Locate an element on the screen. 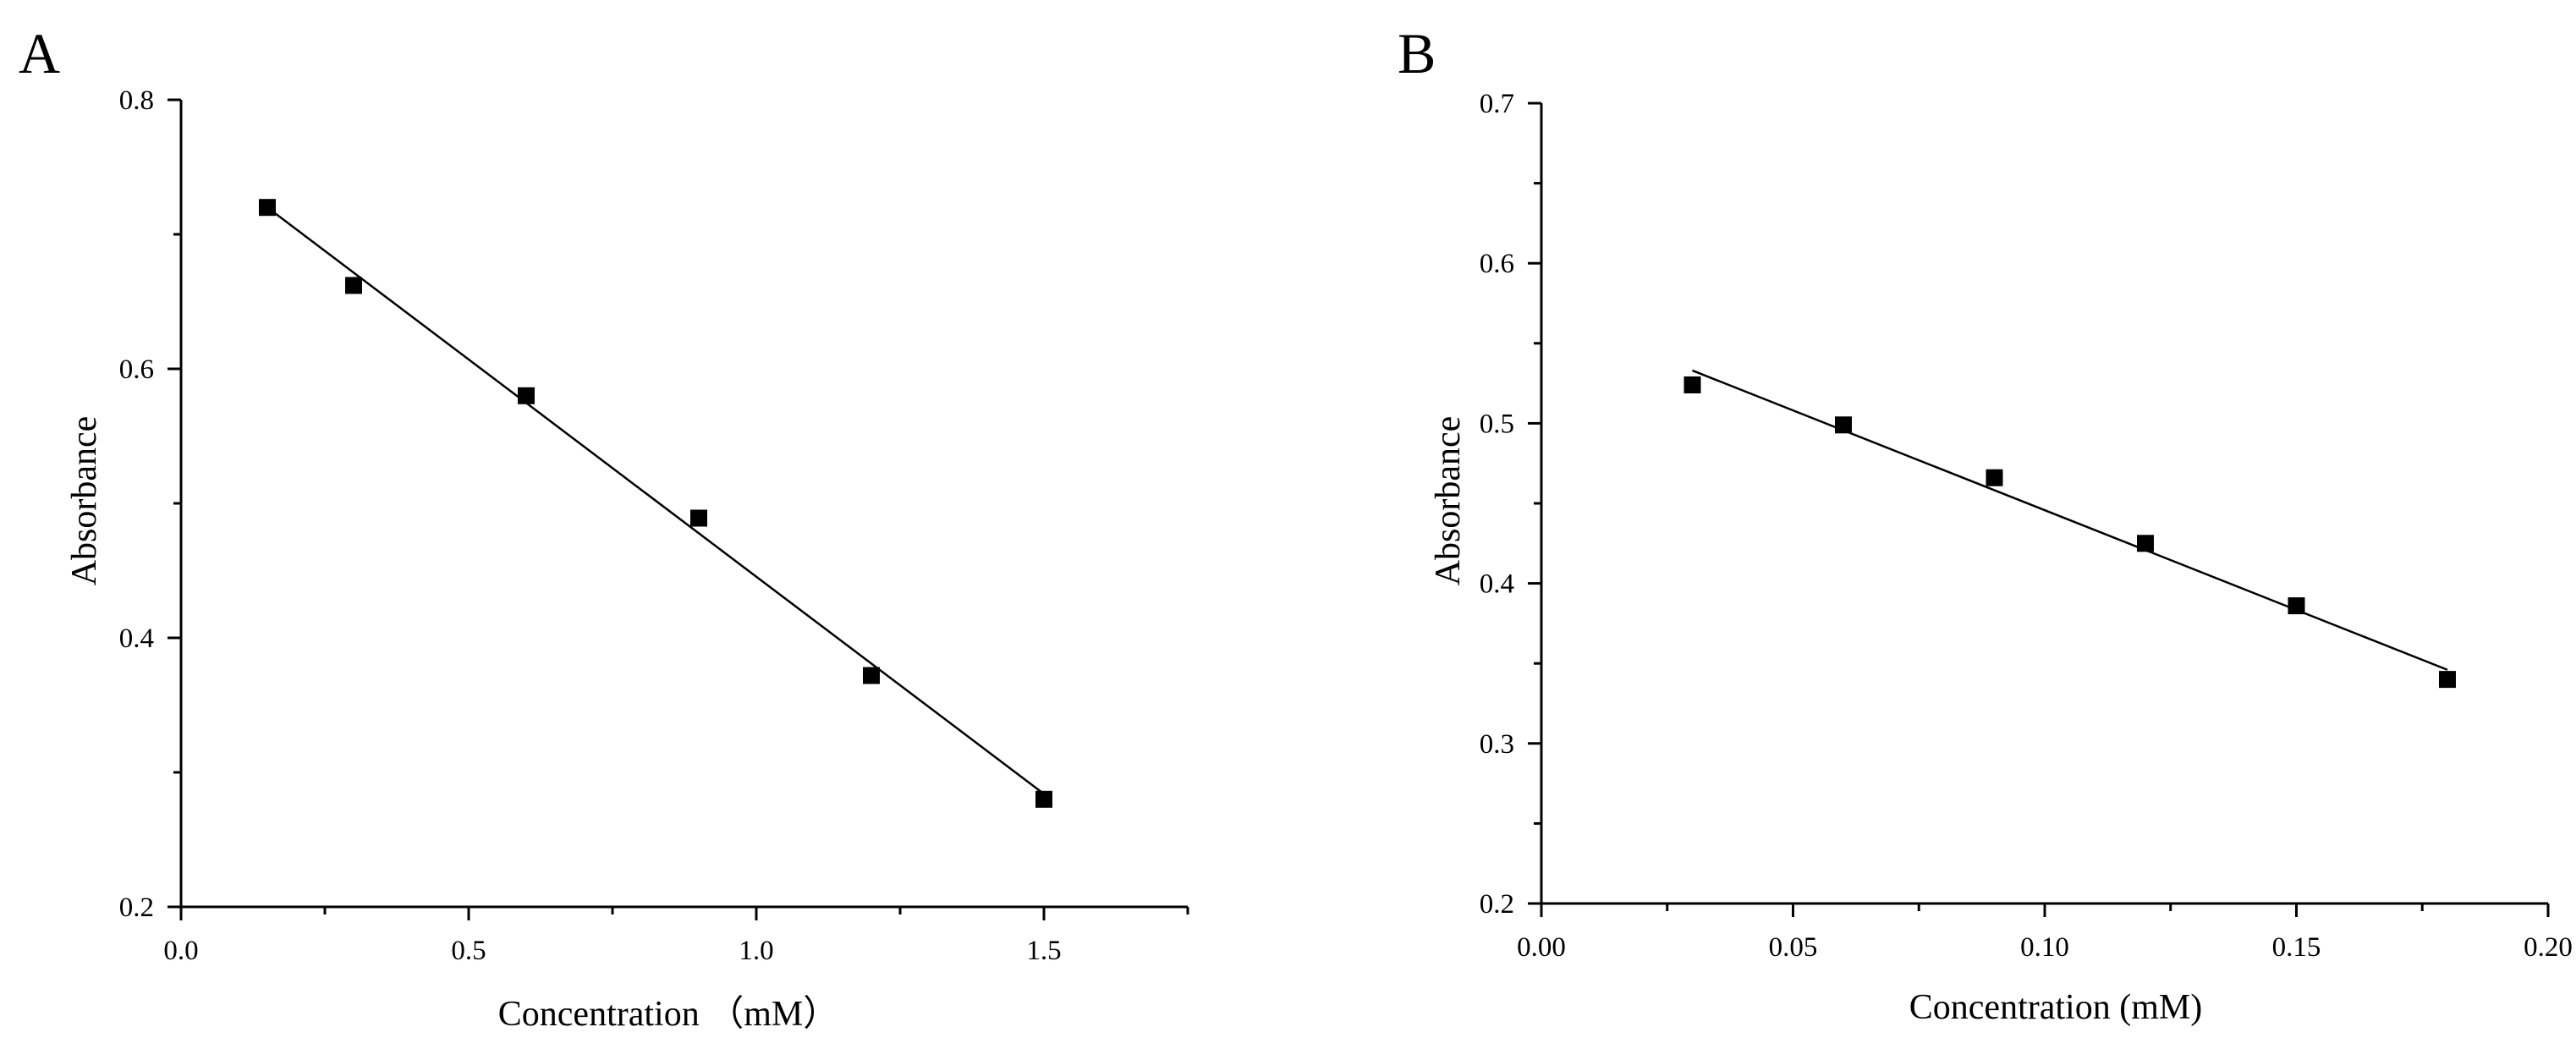 The image size is (2576, 1049). x-tick-label-a: 0.5 is located at coordinates (468, 951).